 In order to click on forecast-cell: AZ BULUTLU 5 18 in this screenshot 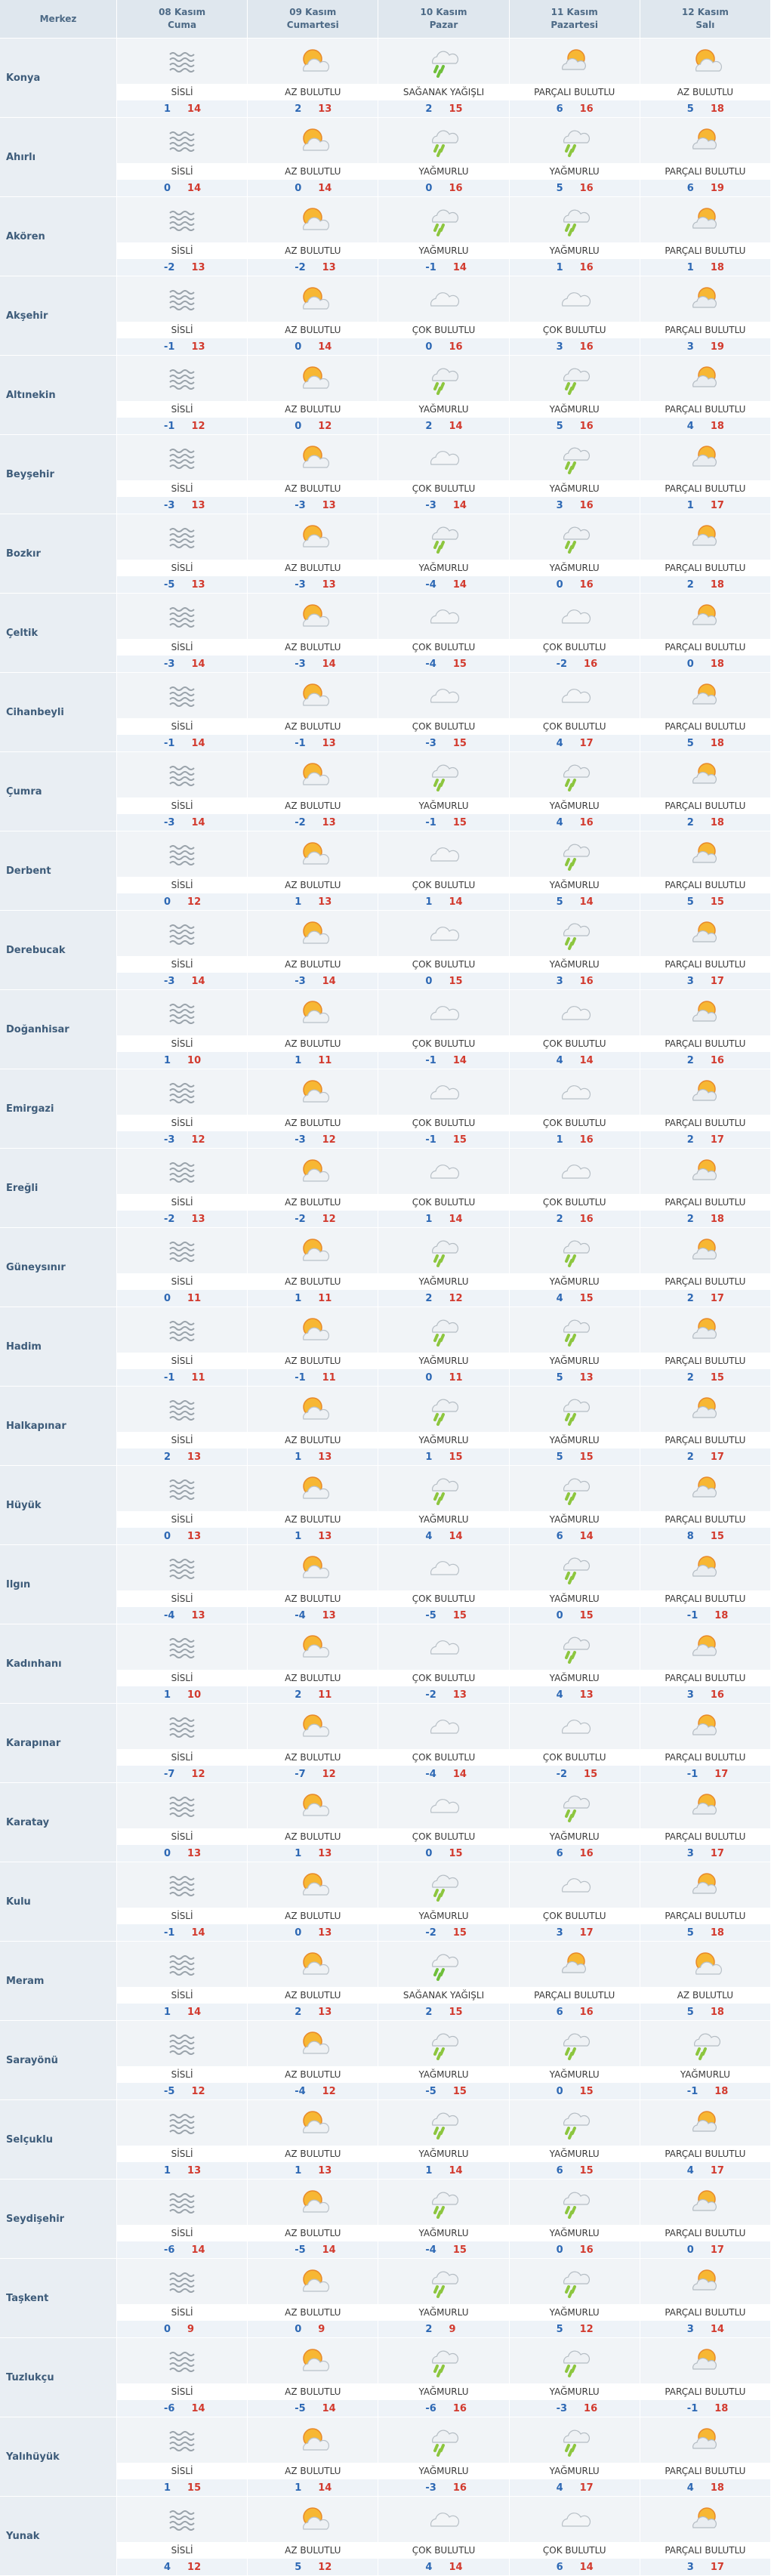, I will do `click(705, 1981)`.